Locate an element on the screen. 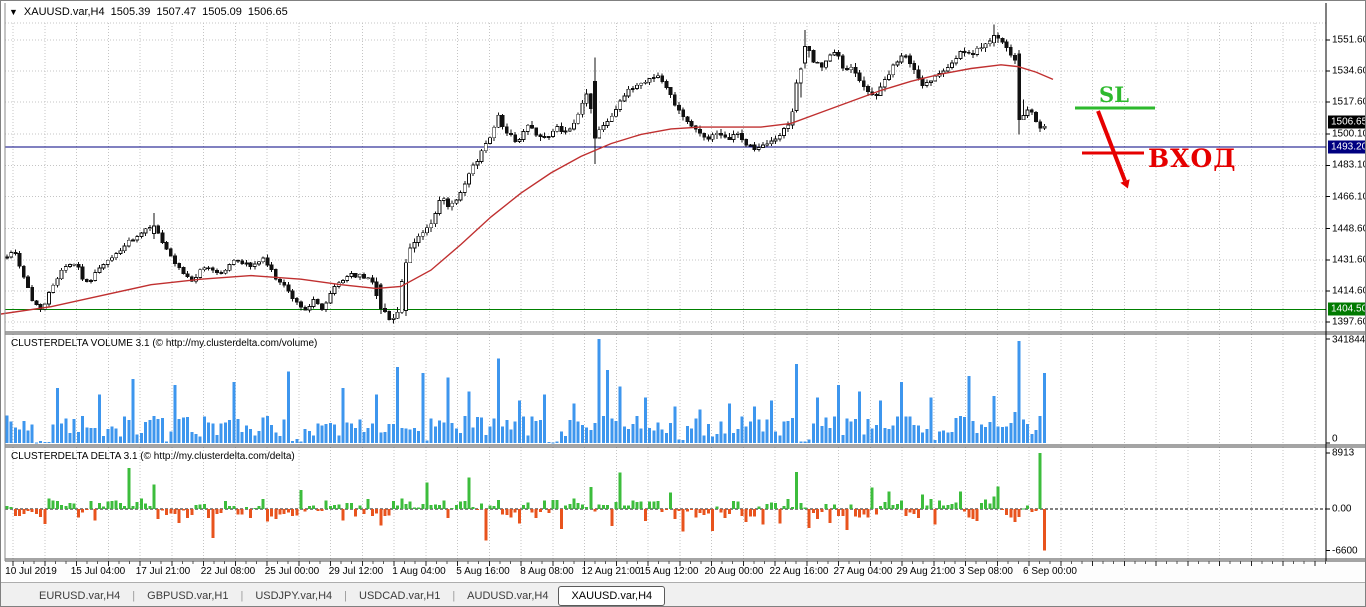 This screenshot has width=1366, height=607. ohlc-low: 1505.09 is located at coordinates (222, 12).